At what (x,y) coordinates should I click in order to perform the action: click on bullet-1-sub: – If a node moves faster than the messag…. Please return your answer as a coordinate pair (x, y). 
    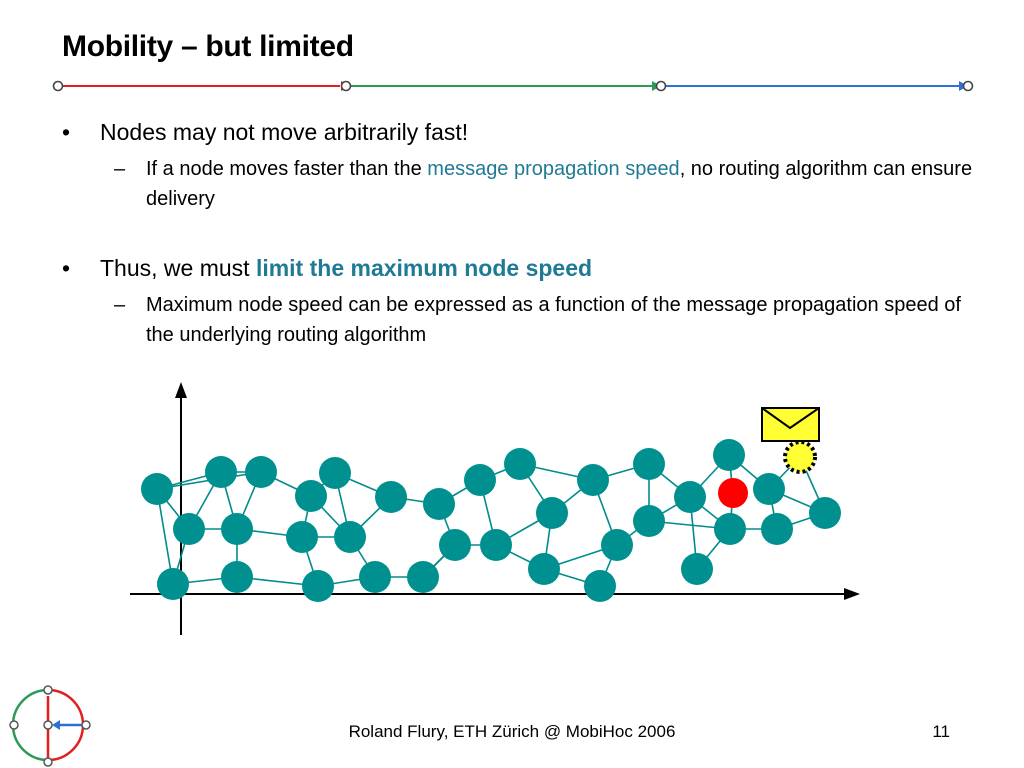
    Looking at the image, I should click on (522, 184).